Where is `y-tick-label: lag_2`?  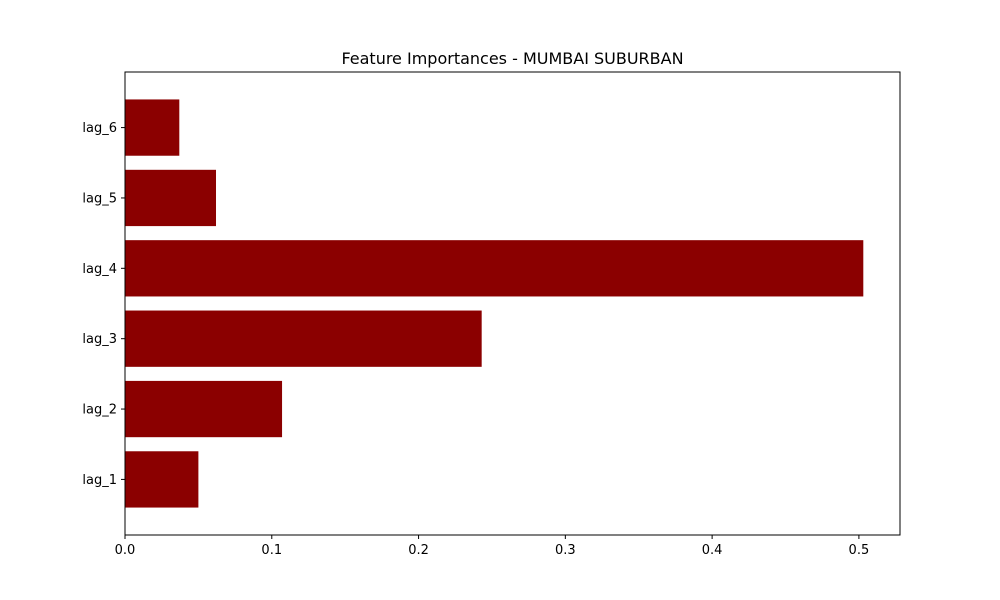 y-tick-label: lag_2 is located at coordinates (99, 410).